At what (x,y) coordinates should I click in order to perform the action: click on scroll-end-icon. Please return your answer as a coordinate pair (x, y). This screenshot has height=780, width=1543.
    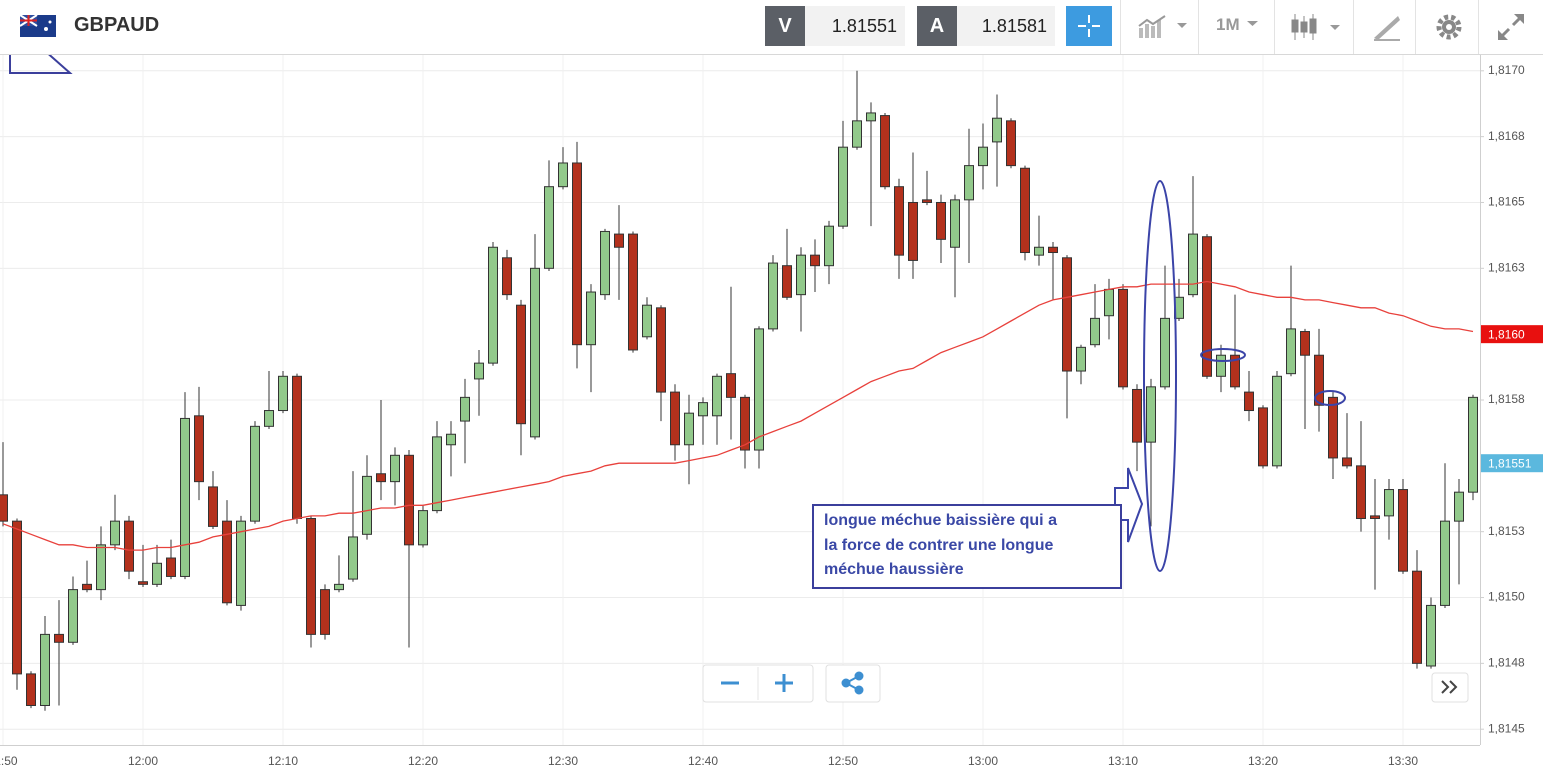
    Looking at the image, I should click on (1449, 687).